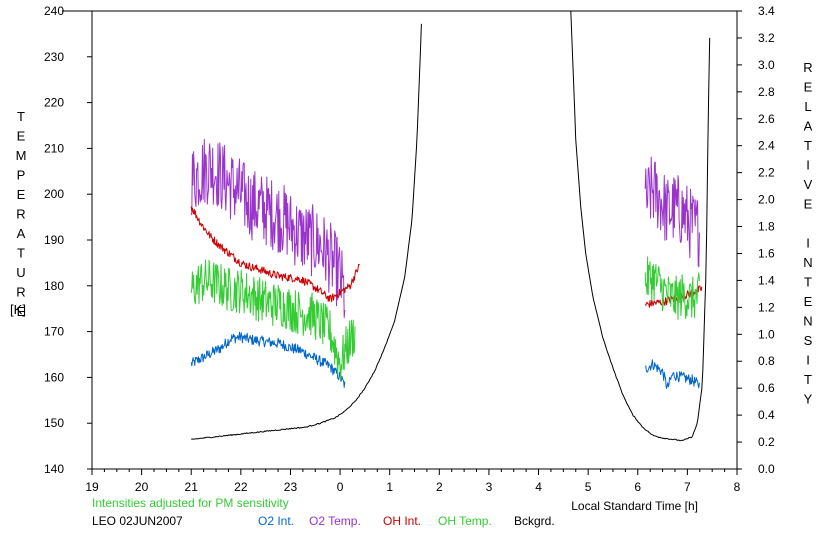 Image resolution: width=828 pixels, height=535 pixels. Describe the element at coordinates (538, 487) in the screenshot. I see `x-tick-label: 4` at that location.